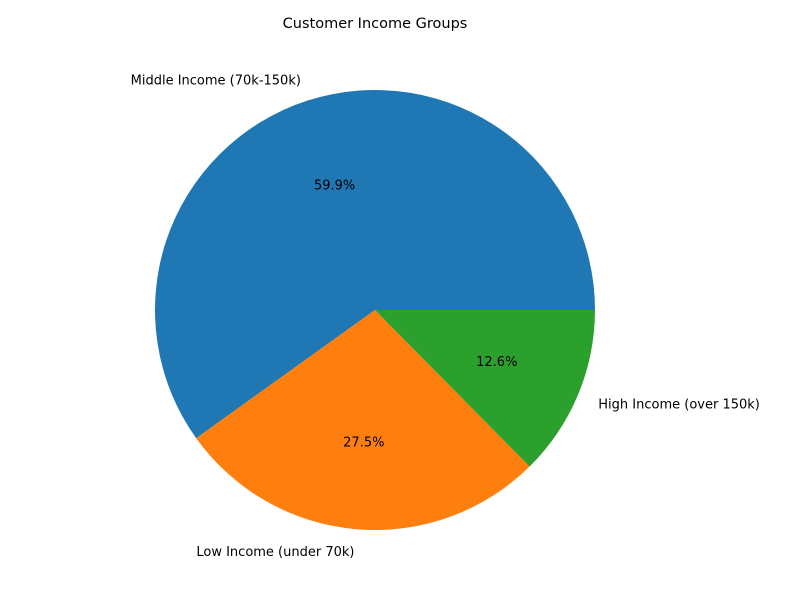  Describe the element at coordinates (363, 443) in the screenshot. I see `slice-percent-label: 27.5%` at that location.